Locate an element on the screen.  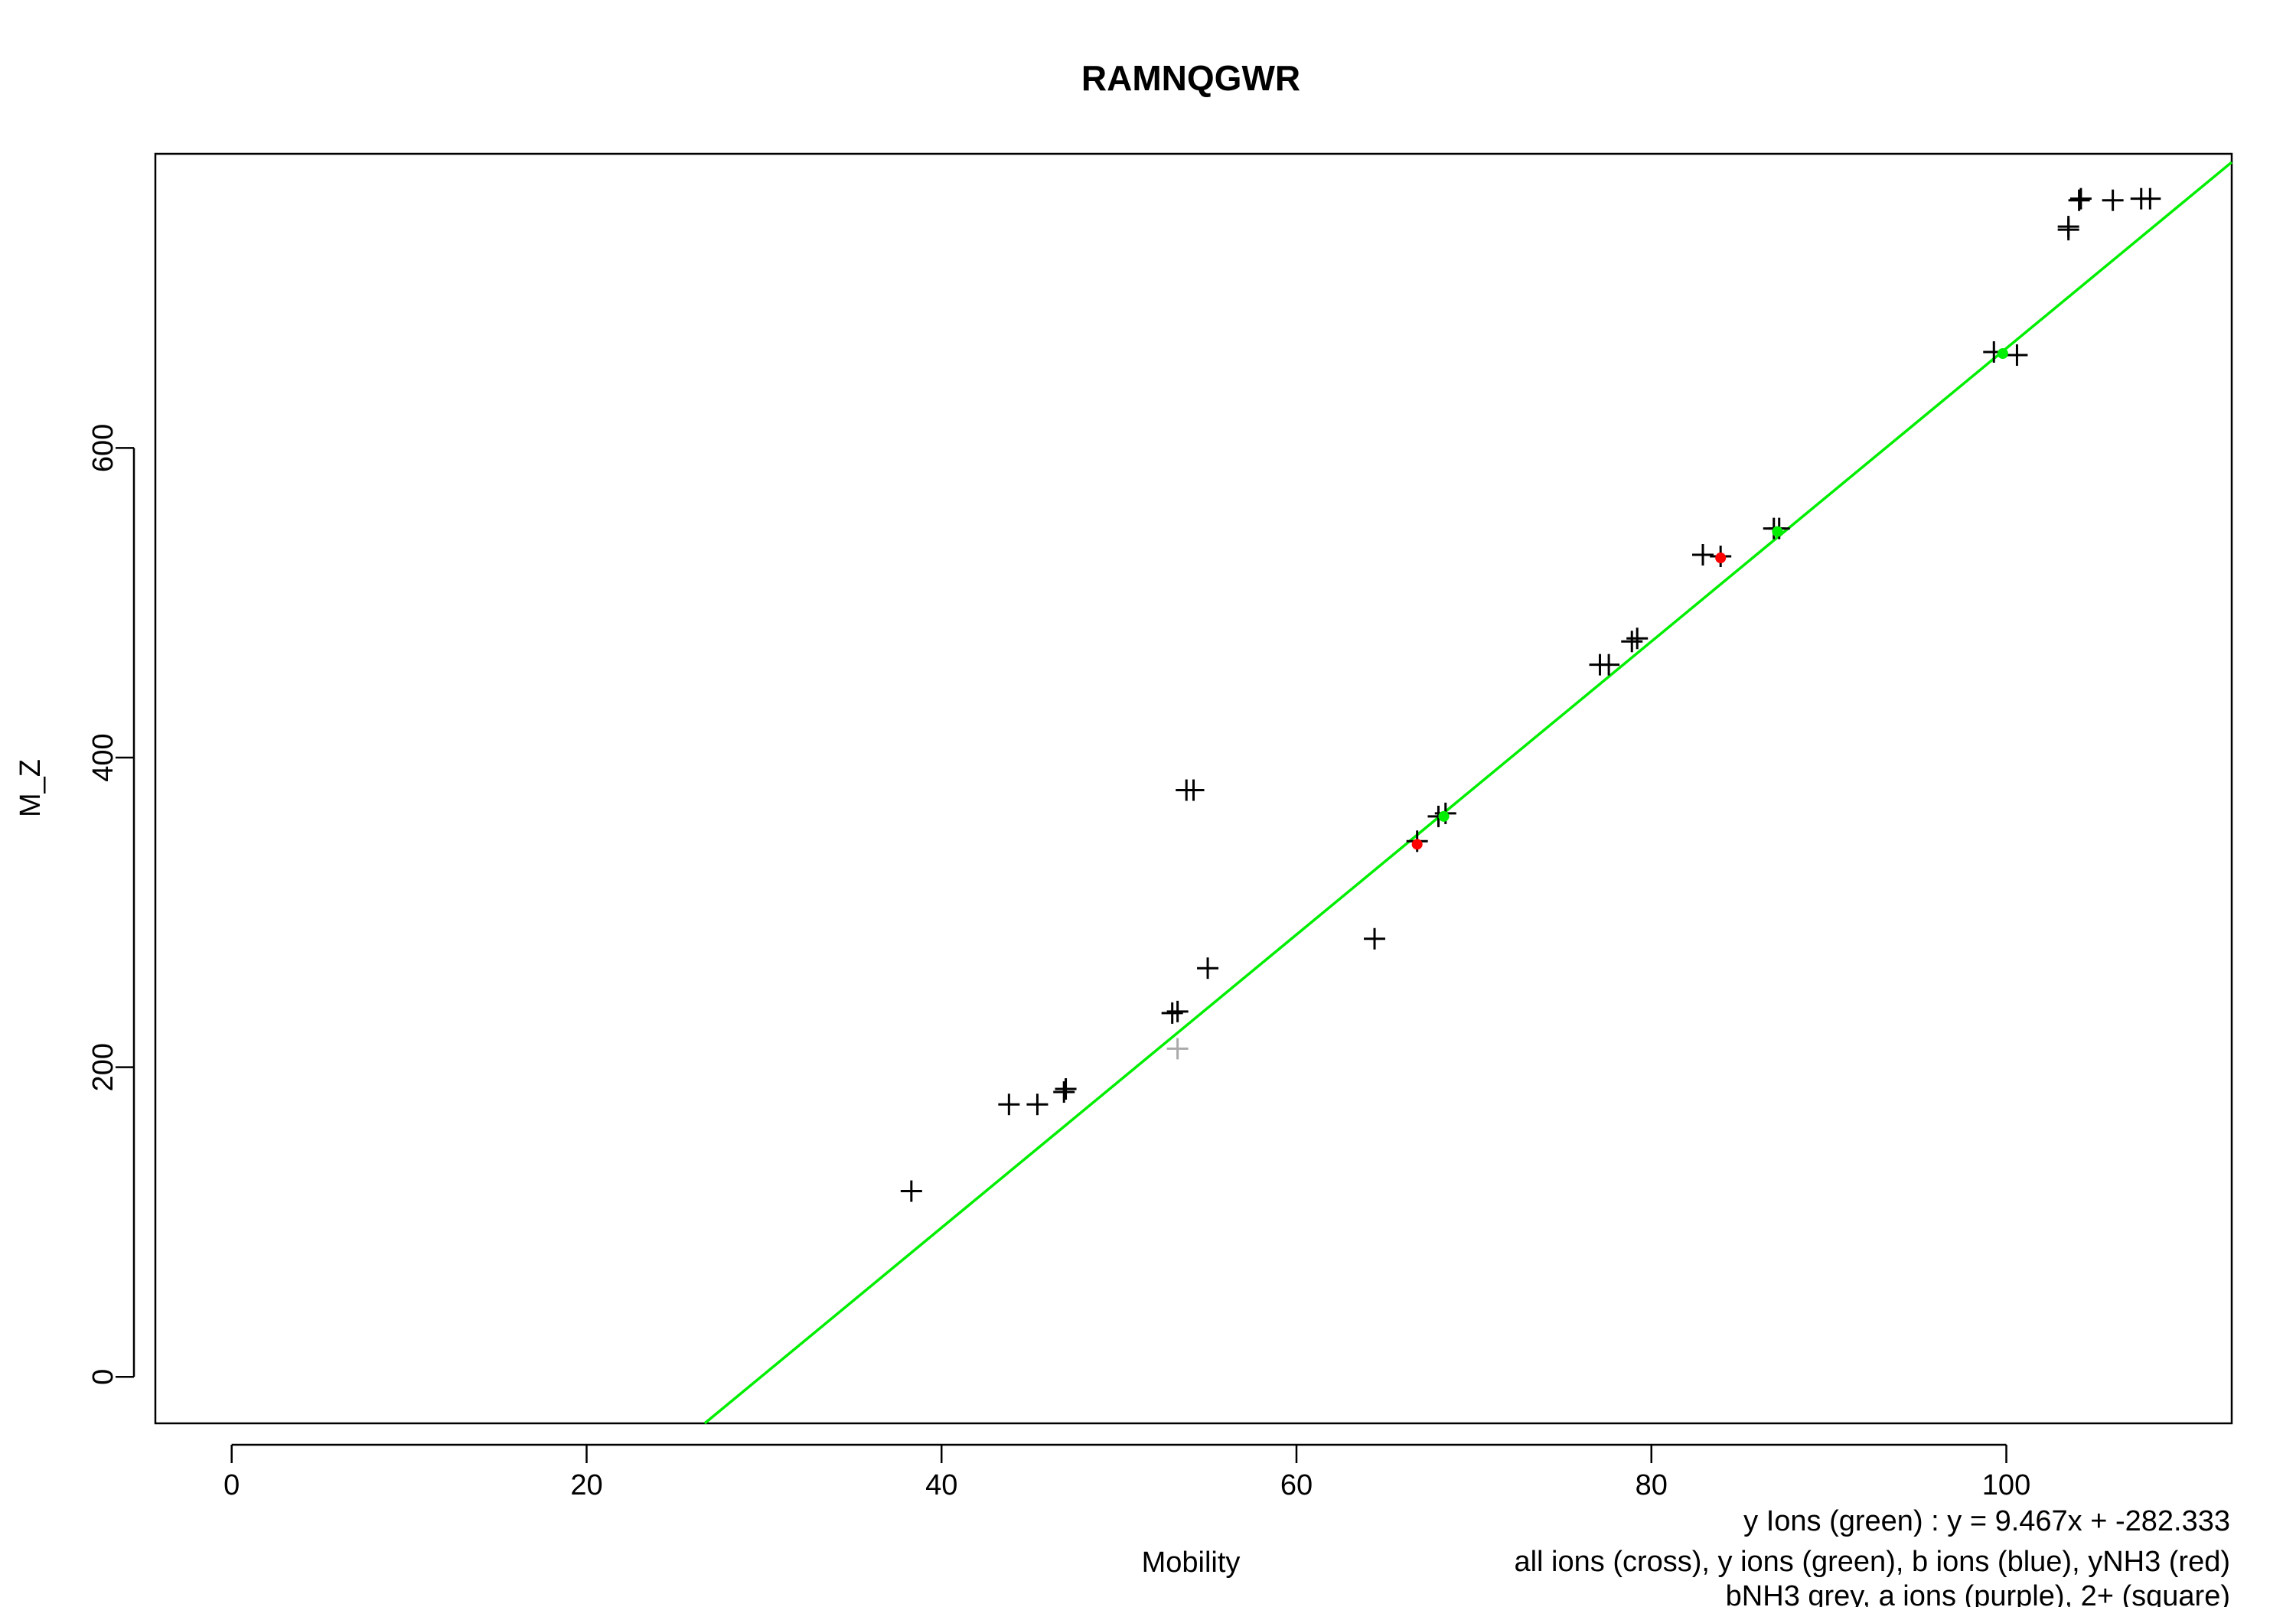
x-tick-label: 100 is located at coordinates (2006, 1485).